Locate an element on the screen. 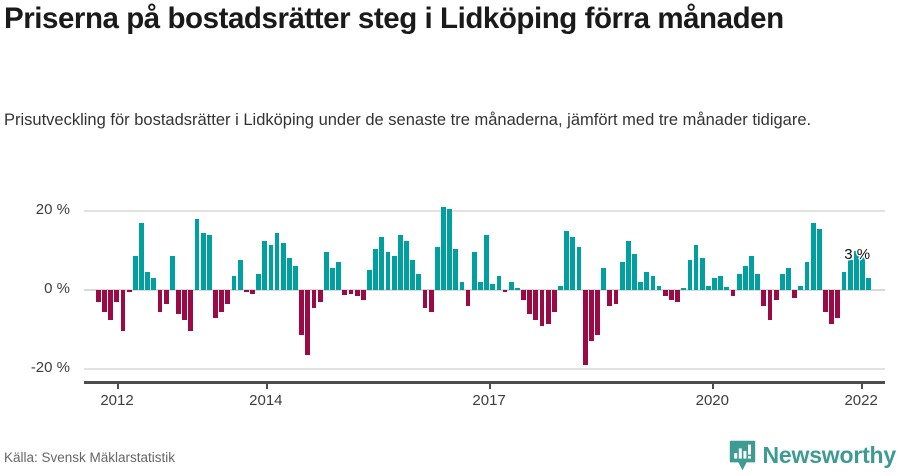 Image resolution: width=900 pixels, height=476 pixels. last-value-annotation: 3 % is located at coordinates (857, 255).